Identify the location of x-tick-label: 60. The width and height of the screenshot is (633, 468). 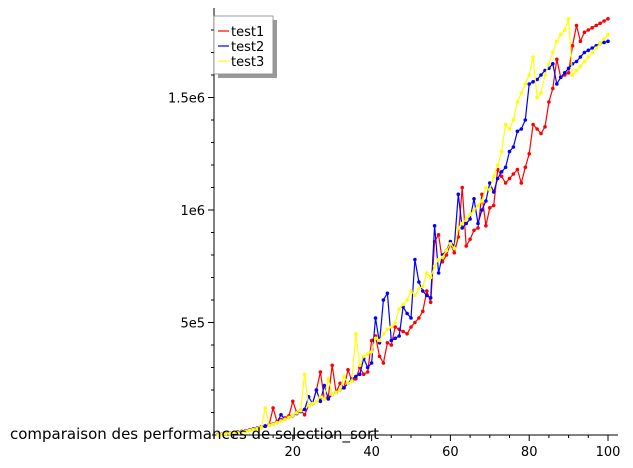
(450, 452).